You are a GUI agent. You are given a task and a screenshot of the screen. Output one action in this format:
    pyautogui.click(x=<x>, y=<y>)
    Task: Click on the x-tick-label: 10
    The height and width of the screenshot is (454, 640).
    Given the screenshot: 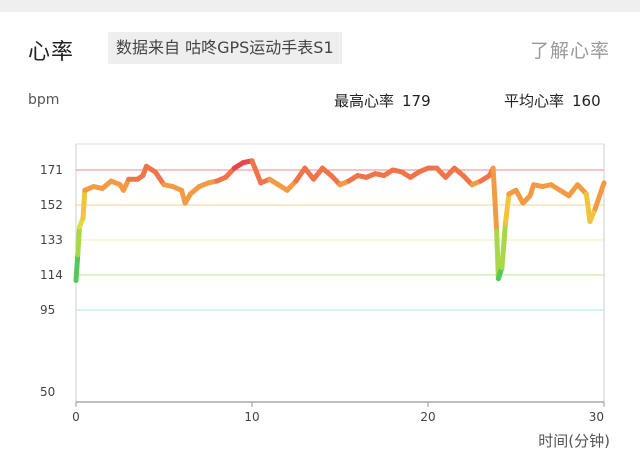 What is the action you would take?
    pyautogui.click(x=251, y=417)
    